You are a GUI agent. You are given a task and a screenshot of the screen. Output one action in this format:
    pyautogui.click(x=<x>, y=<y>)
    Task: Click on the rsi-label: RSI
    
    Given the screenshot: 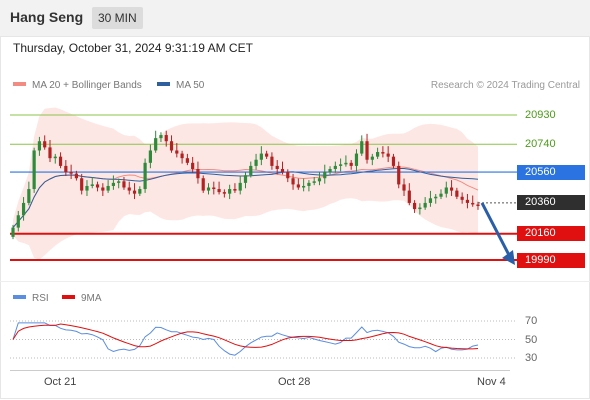 What is the action you would take?
    pyautogui.click(x=40, y=298)
    